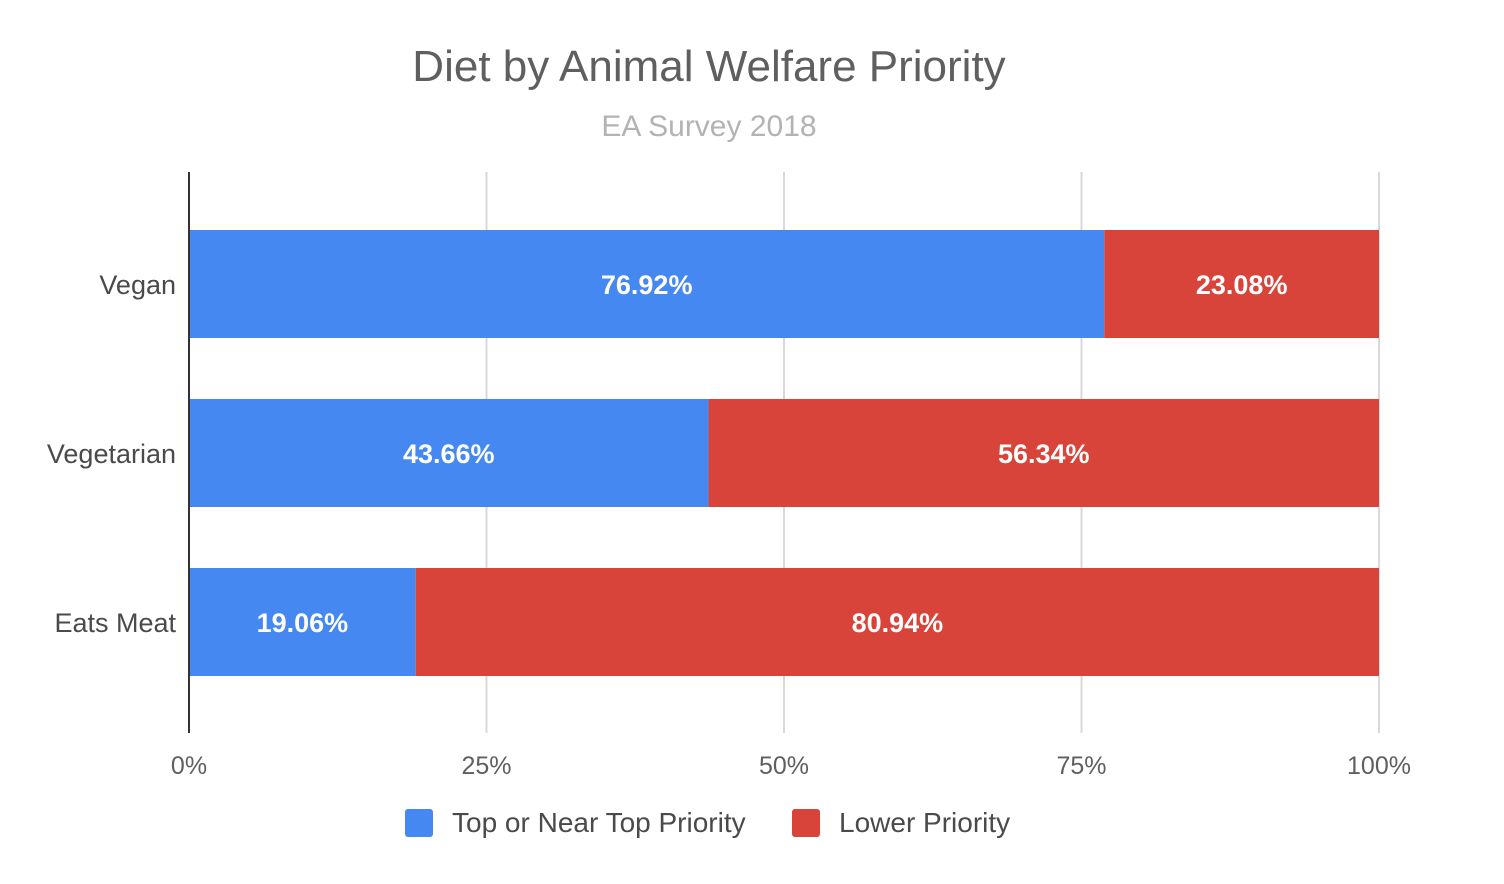 The width and height of the screenshot is (1504, 884). I want to click on data-label: 56.34%, so click(1044, 454).